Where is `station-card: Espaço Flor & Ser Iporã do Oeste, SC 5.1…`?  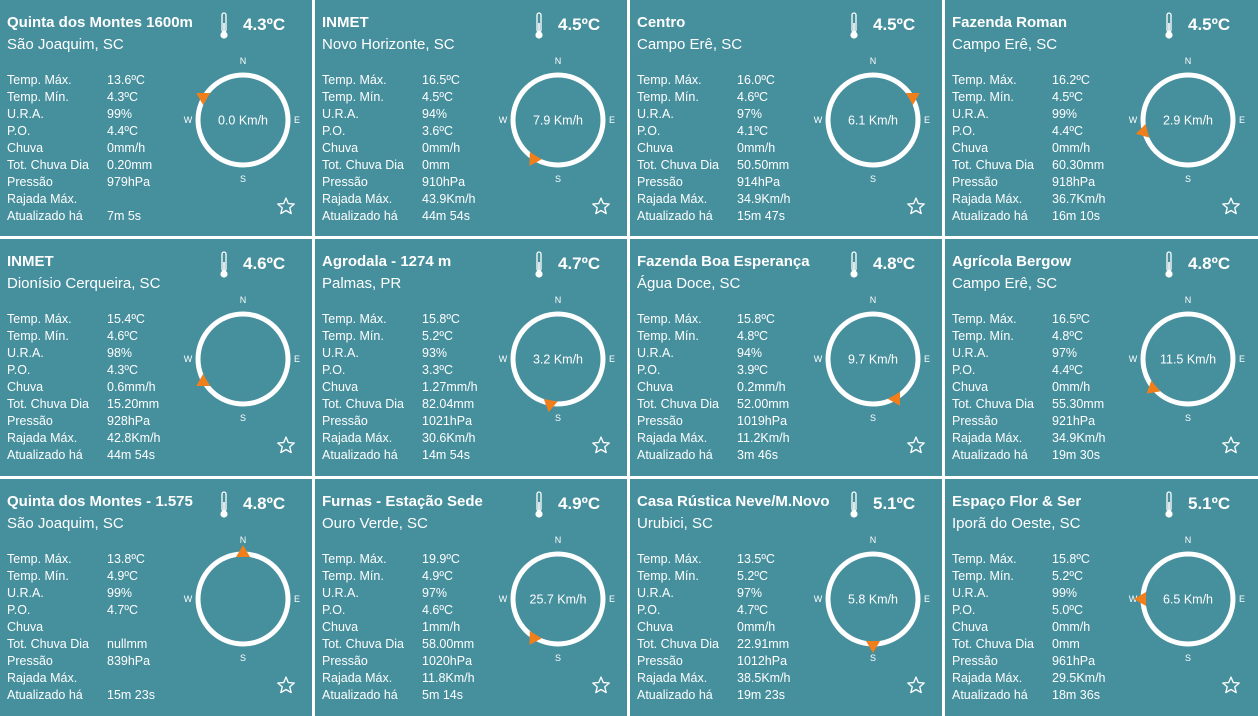 station-card: Espaço Flor & Ser Iporã do Oeste, SC 5.1… is located at coordinates (1101, 597).